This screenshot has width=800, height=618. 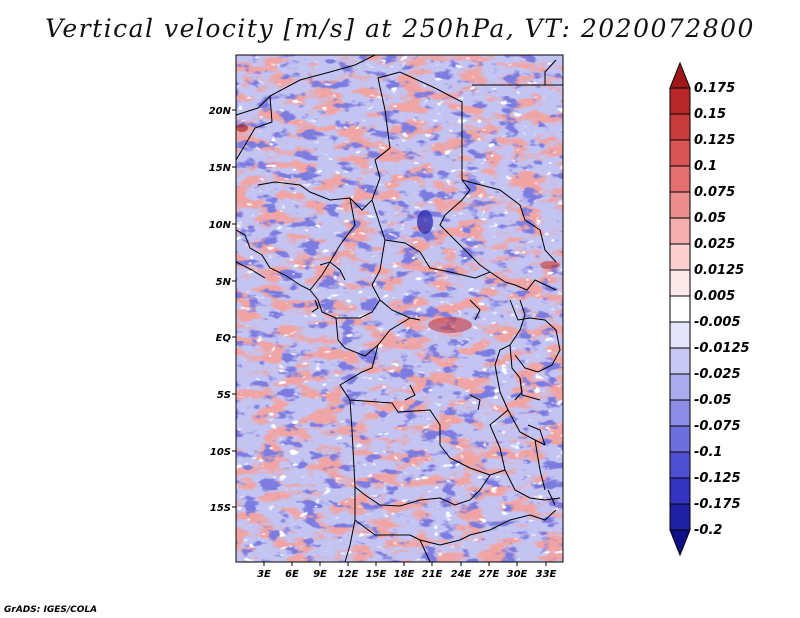 I want to click on lon-label-33e: 33E, so click(x=546, y=574).